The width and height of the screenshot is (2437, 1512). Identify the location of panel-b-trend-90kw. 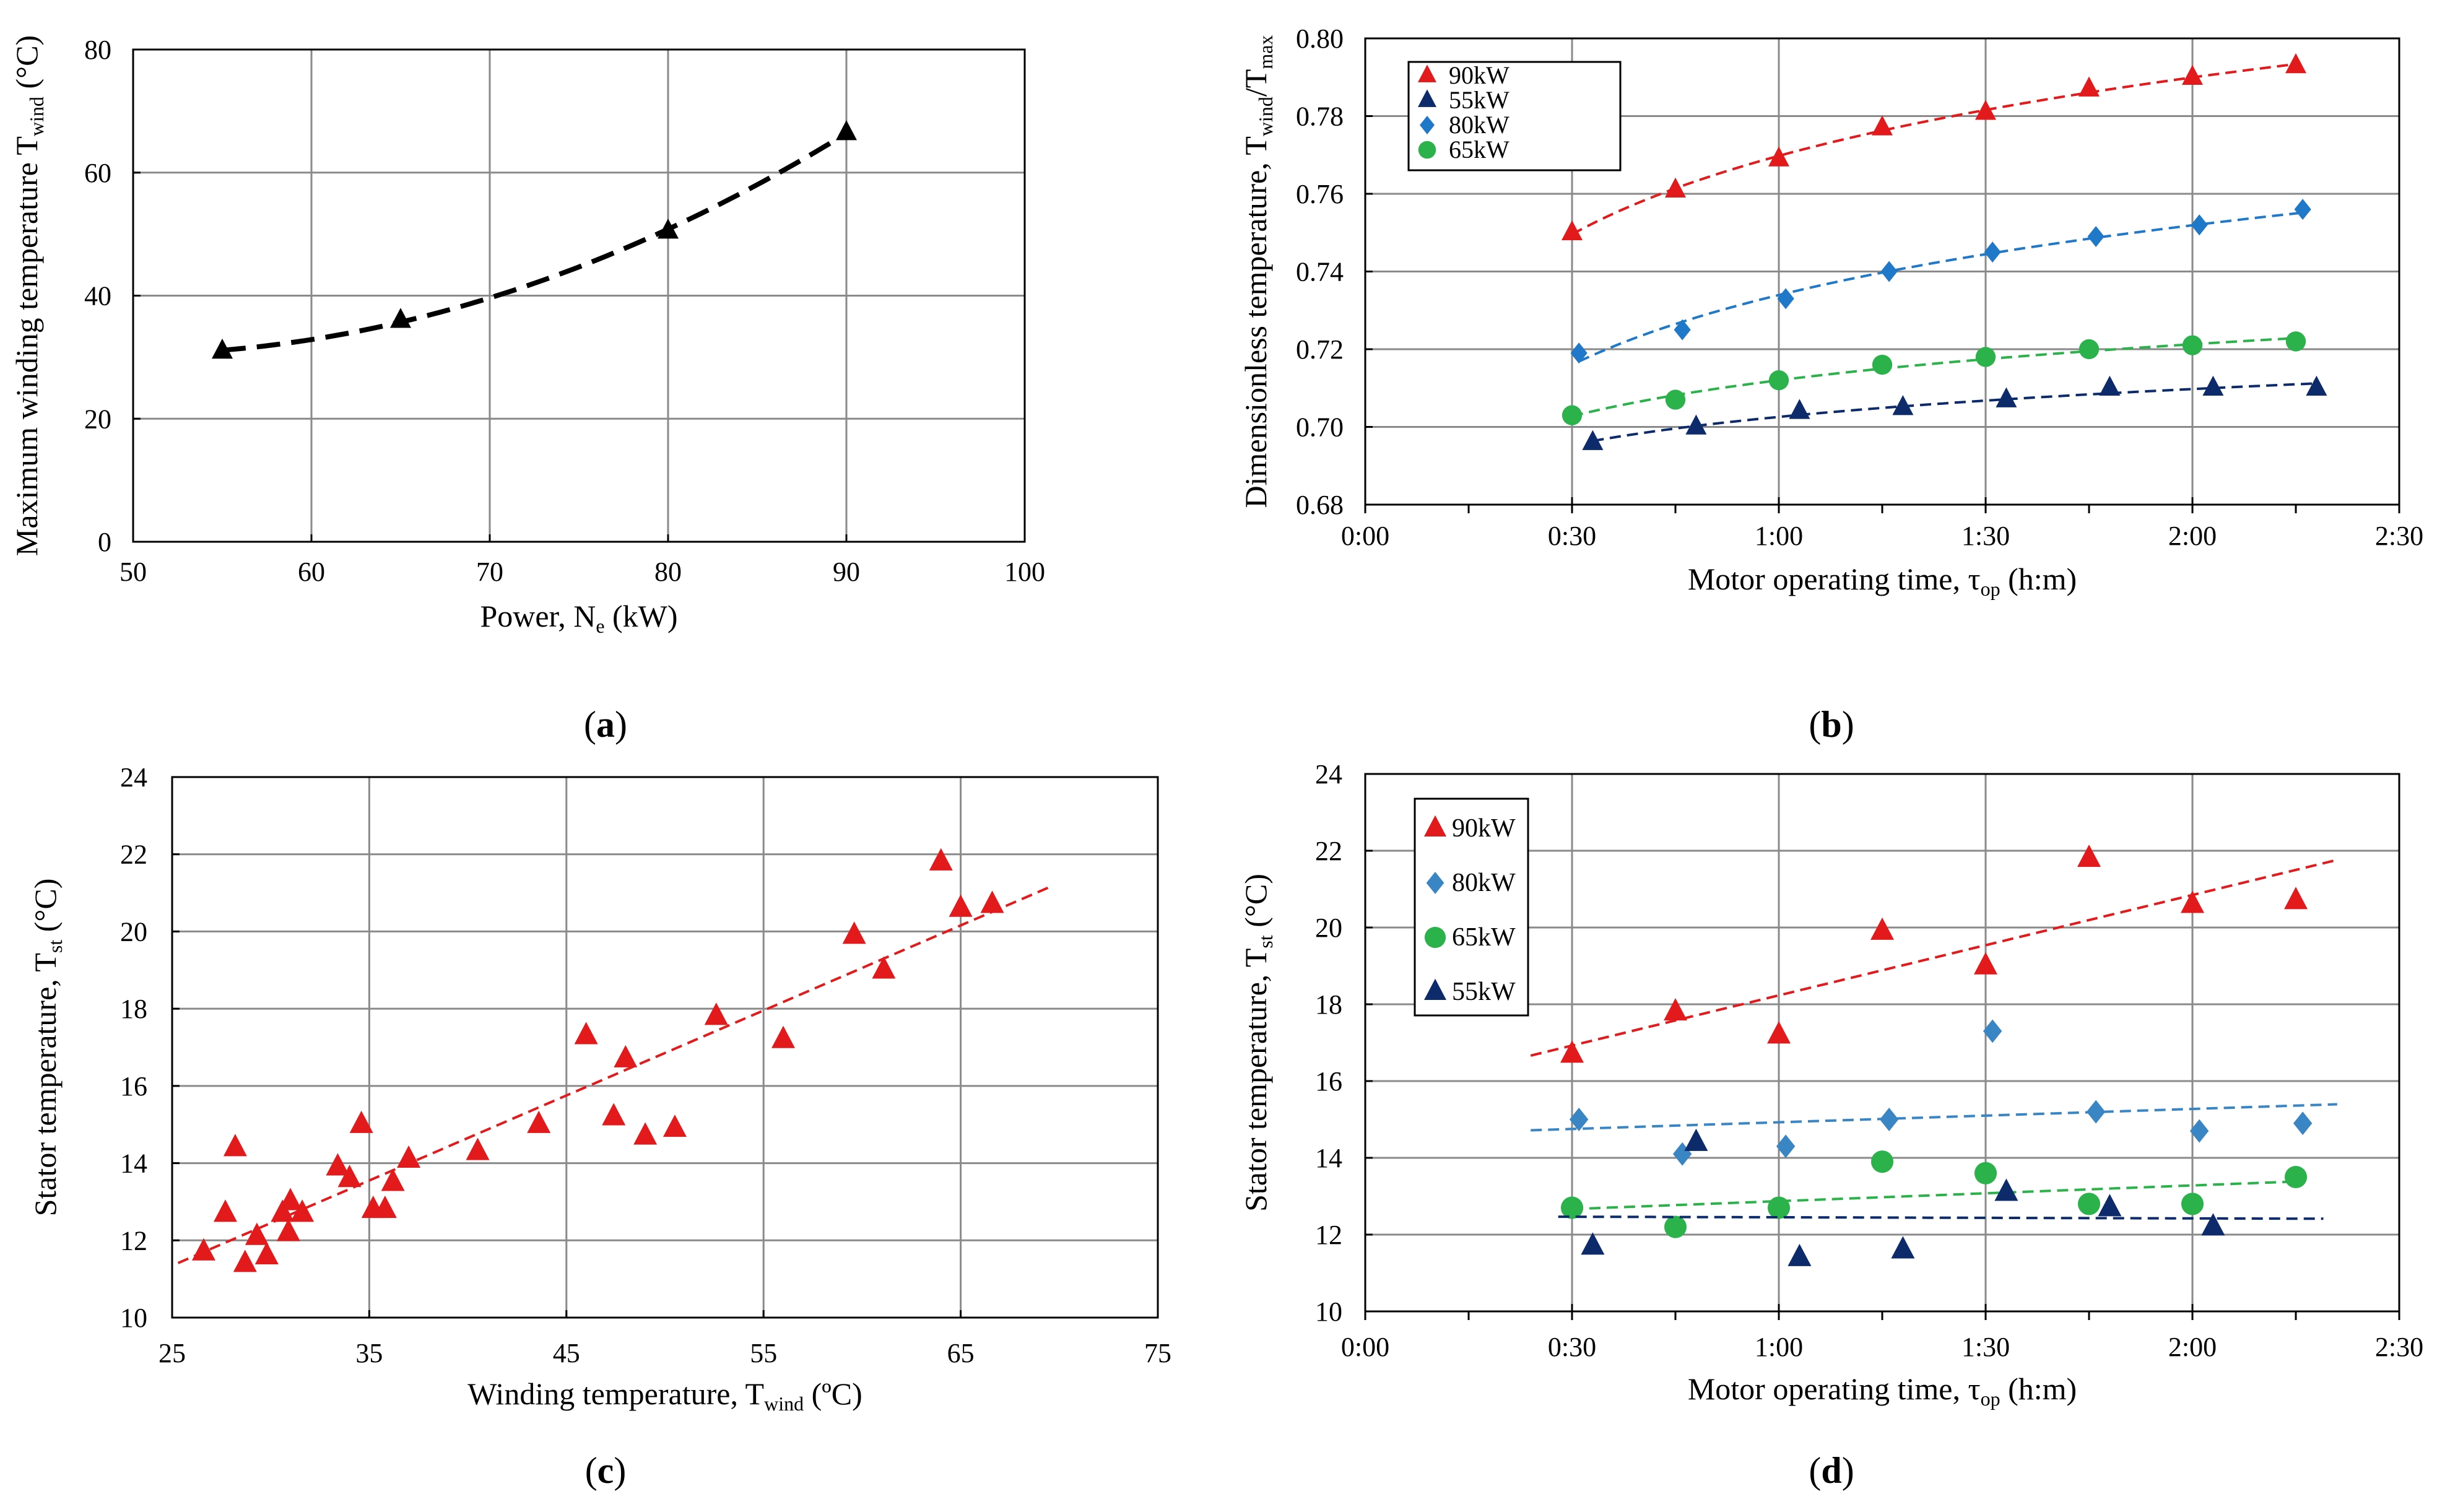
(1933, 149).